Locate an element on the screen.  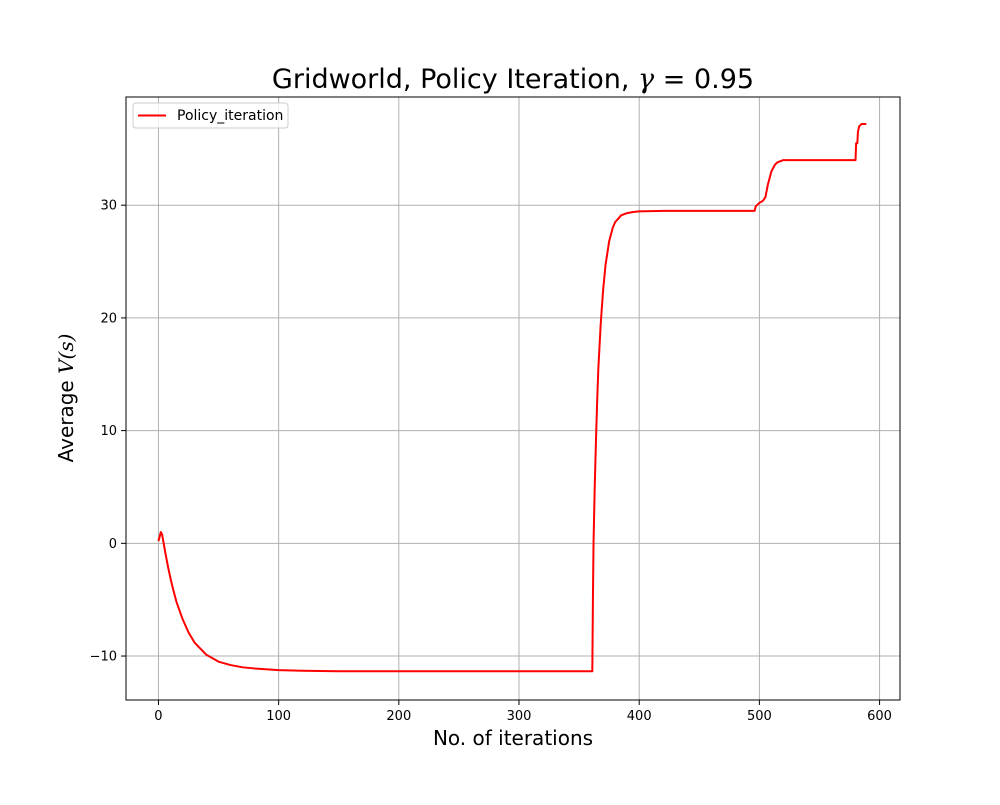
y-axis-ticks: −10 0 10 20 30 is located at coordinates (108, 432).